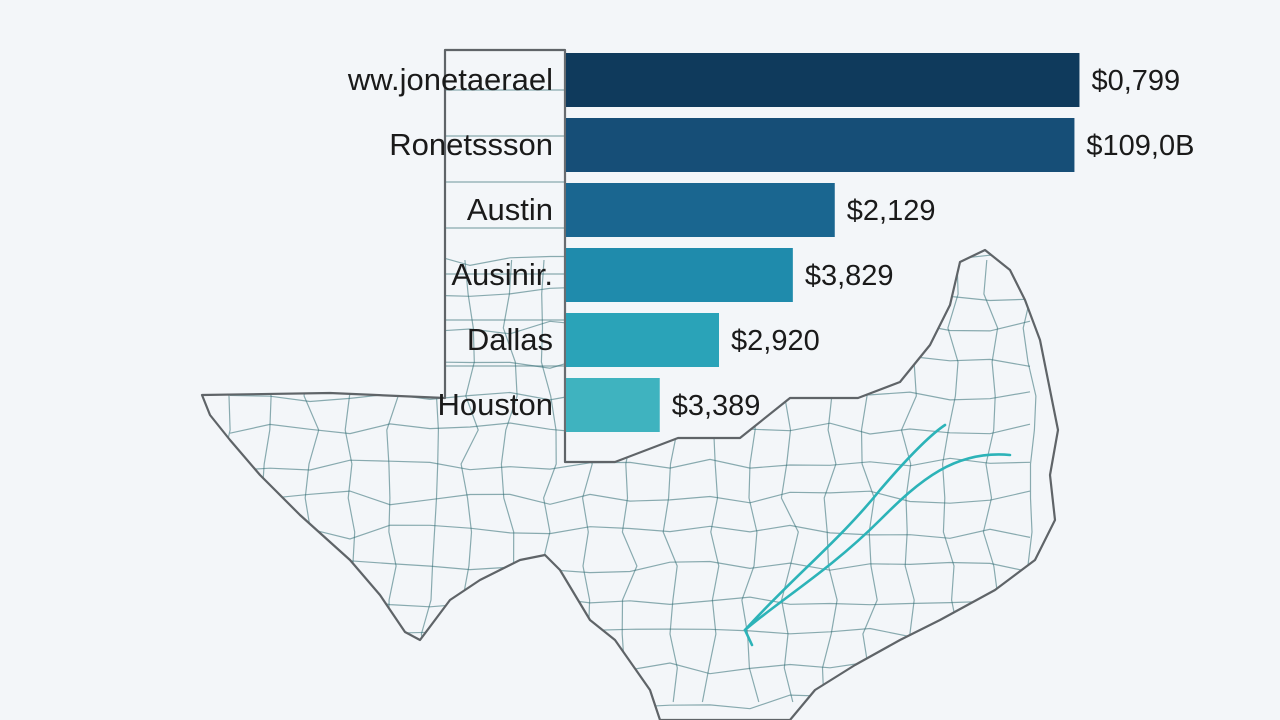 This screenshot has width=1280, height=720. What do you see at coordinates (716, 406) in the screenshot?
I see `value-label: $3,389` at bounding box center [716, 406].